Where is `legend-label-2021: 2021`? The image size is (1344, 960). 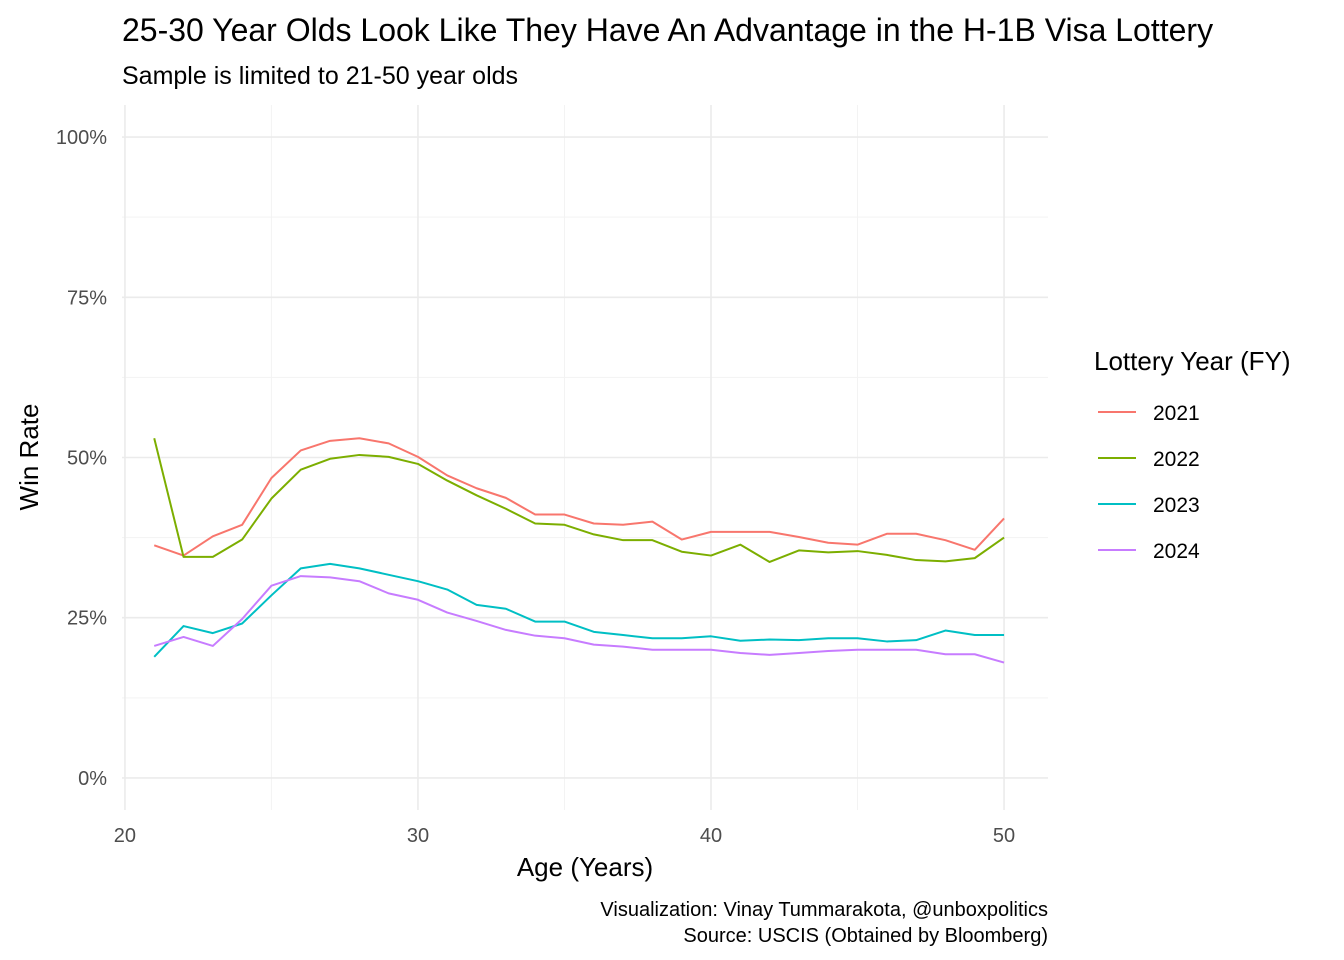 legend-label-2021: 2021 is located at coordinates (1176, 413).